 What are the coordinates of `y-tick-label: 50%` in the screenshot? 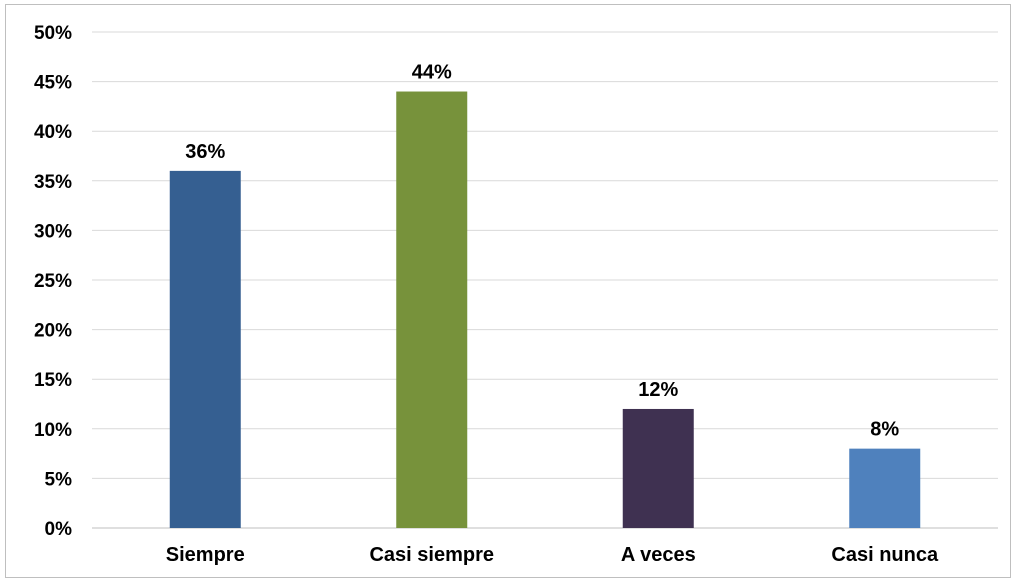 It's located at (53, 33).